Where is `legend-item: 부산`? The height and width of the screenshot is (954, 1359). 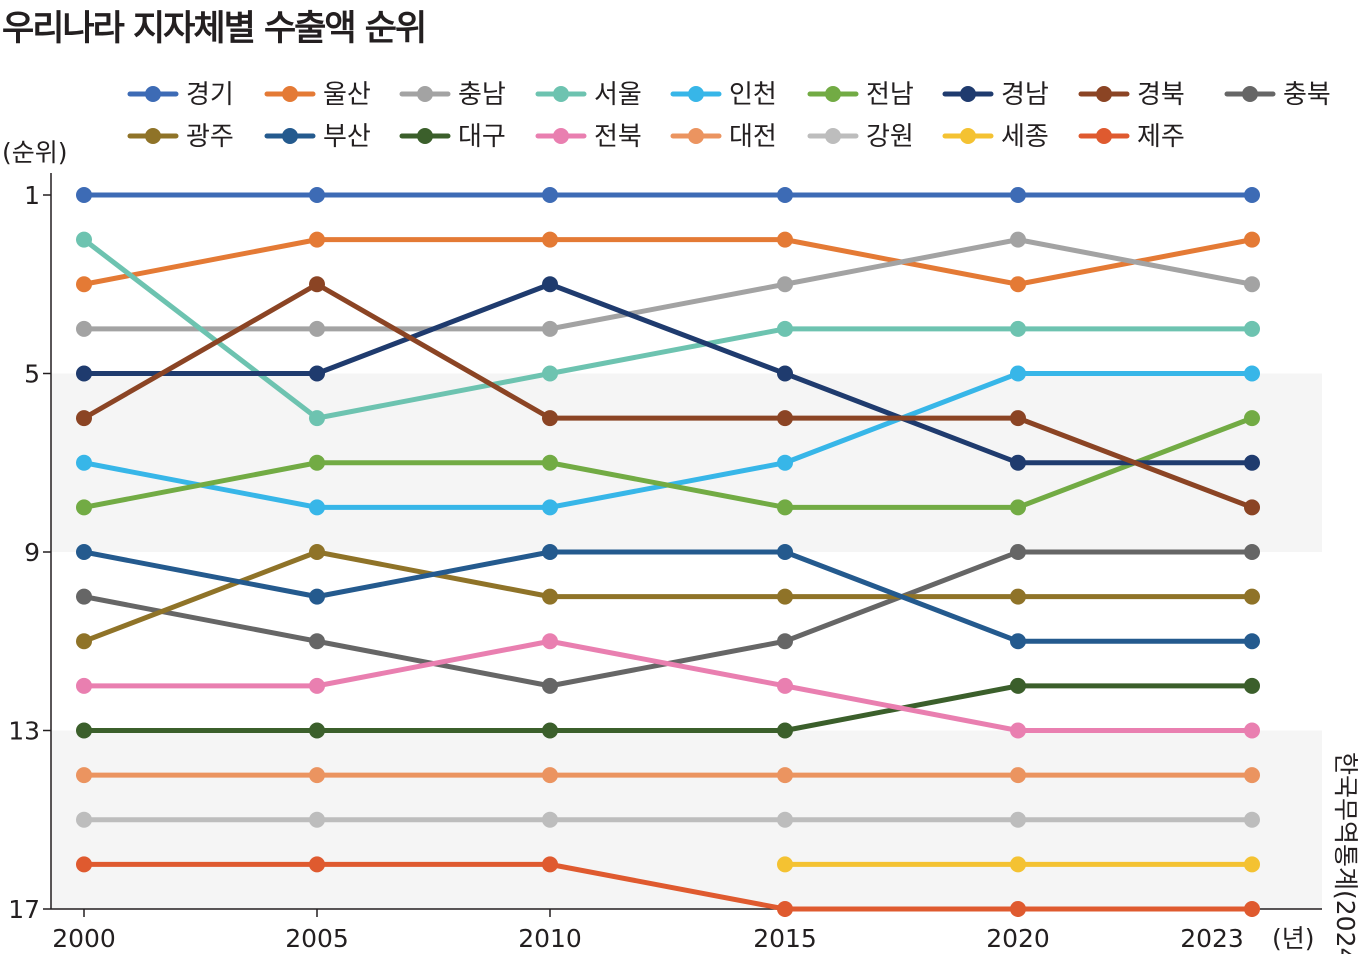 legend-item: 부산 is located at coordinates (317, 137).